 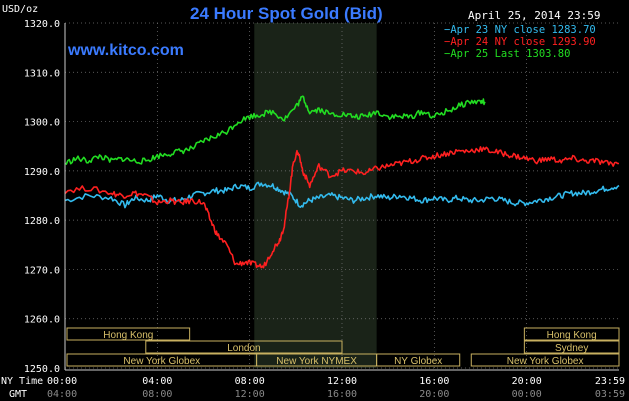 I want to click on site-watermark: www.kitco.com, so click(x=125, y=50).